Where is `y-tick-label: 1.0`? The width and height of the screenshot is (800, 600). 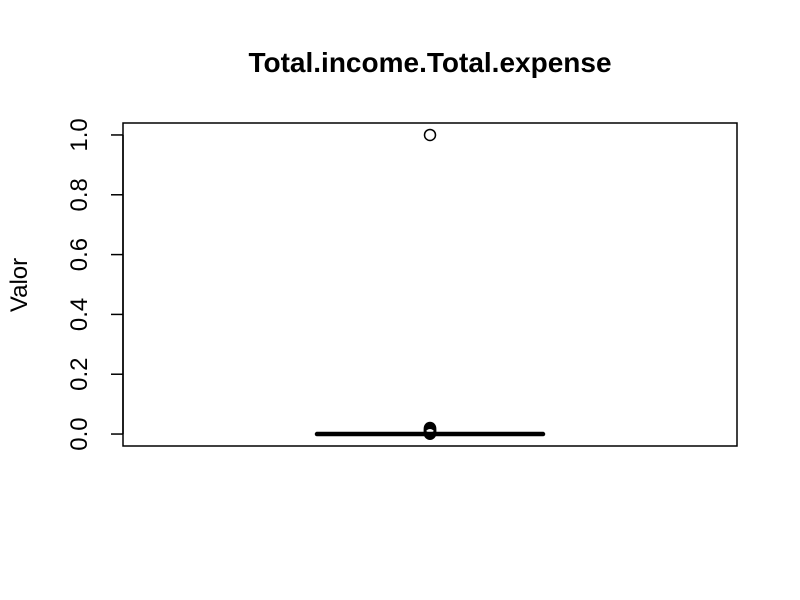 y-tick-label: 1.0 is located at coordinates (79, 134).